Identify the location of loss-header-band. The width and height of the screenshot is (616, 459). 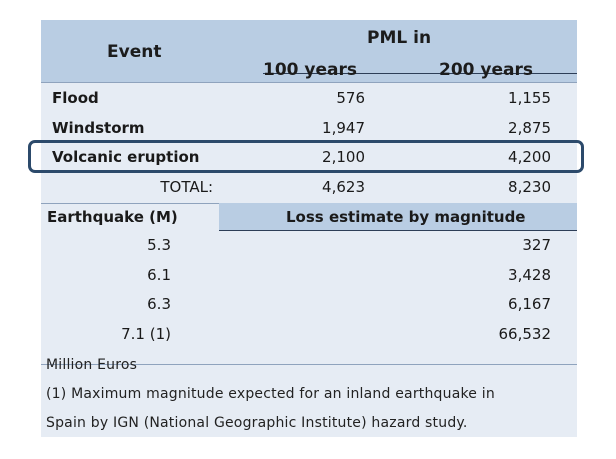
(398, 217).